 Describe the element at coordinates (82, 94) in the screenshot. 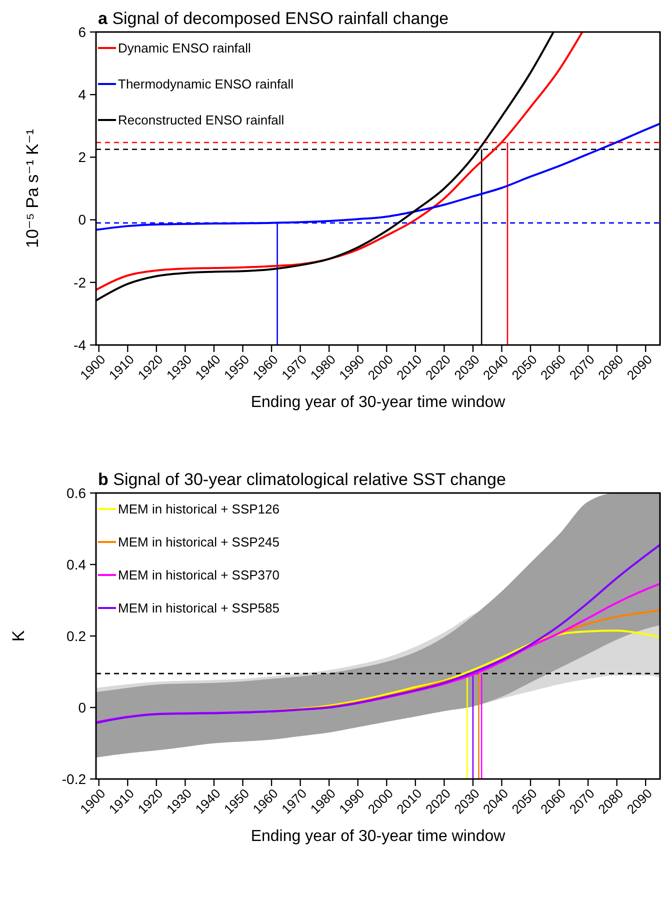

I see `y-tick-label: 4` at that location.